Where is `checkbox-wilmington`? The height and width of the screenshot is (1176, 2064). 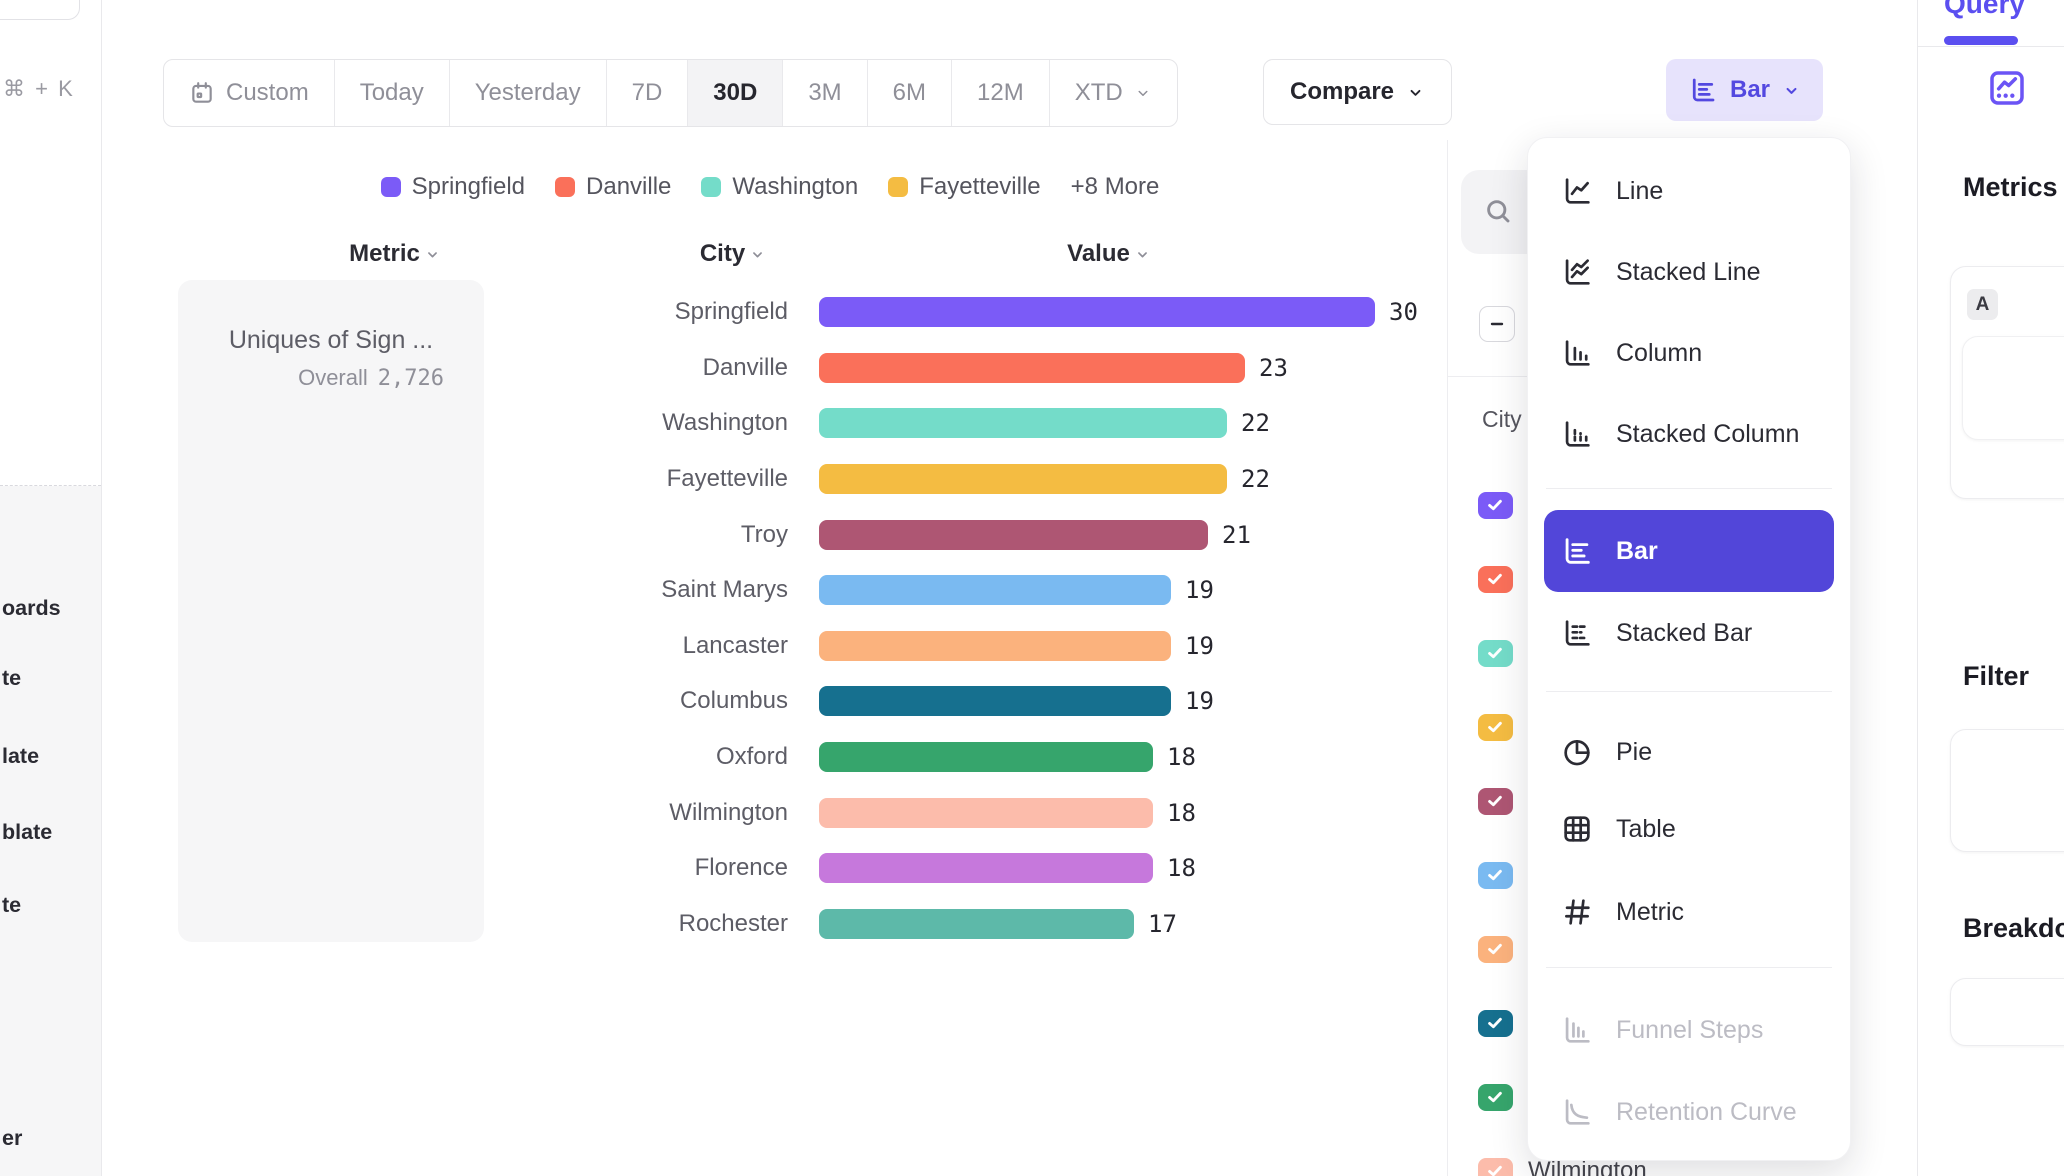 checkbox-wilmington is located at coordinates (1495, 1166).